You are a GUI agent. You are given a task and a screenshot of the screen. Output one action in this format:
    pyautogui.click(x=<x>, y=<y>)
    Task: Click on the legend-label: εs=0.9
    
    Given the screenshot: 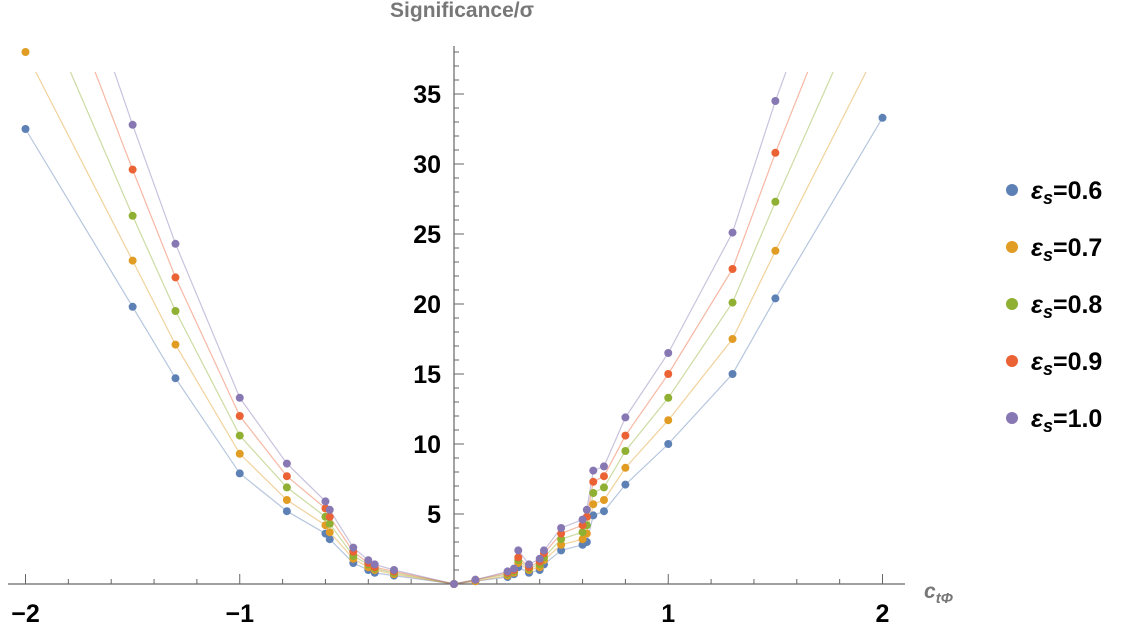 What is the action you would take?
    pyautogui.click(x=1066, y=363)
    